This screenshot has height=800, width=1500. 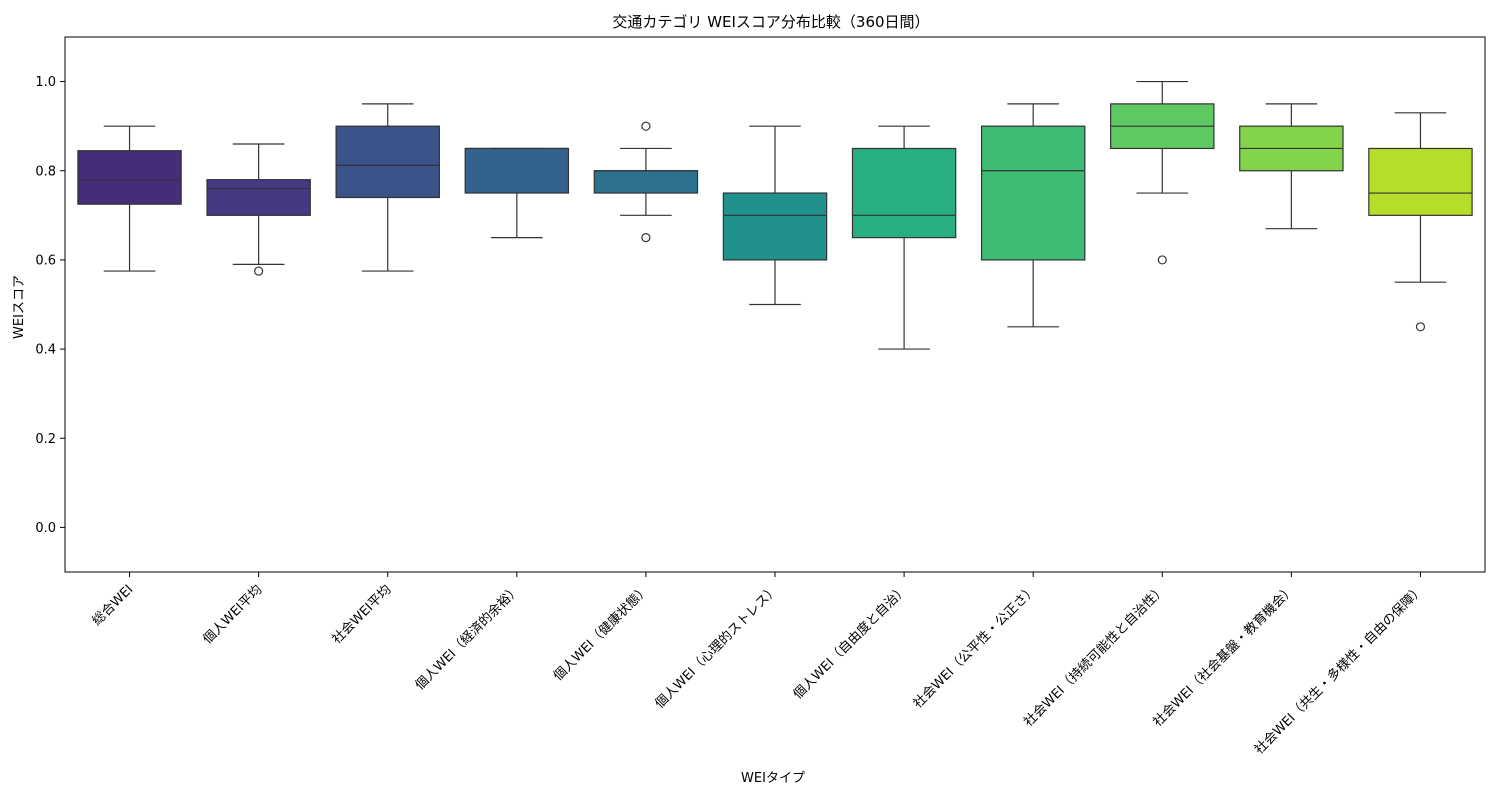 I want to click on x-tick-label: 個人WEI（経済的余裕）, so click(x=468, y=638).